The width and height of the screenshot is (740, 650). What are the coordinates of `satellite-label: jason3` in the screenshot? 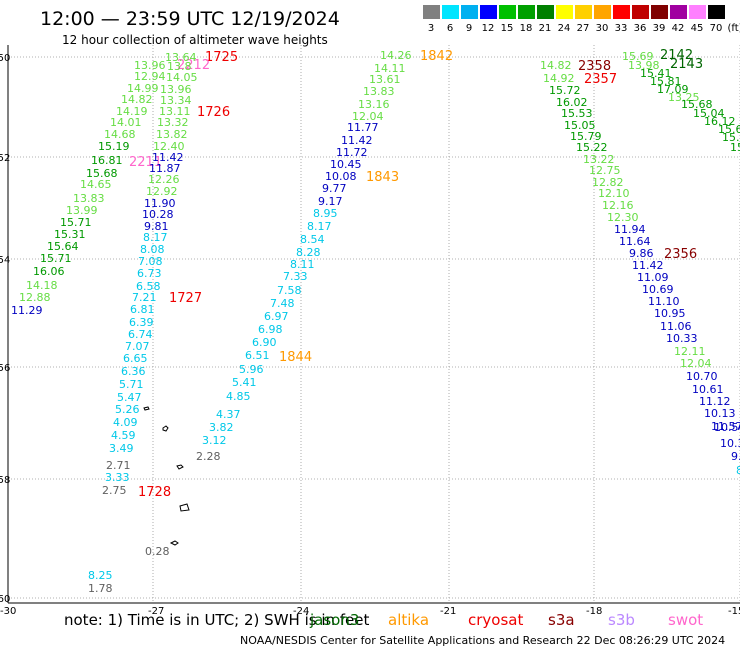 It's located at (335, 620).